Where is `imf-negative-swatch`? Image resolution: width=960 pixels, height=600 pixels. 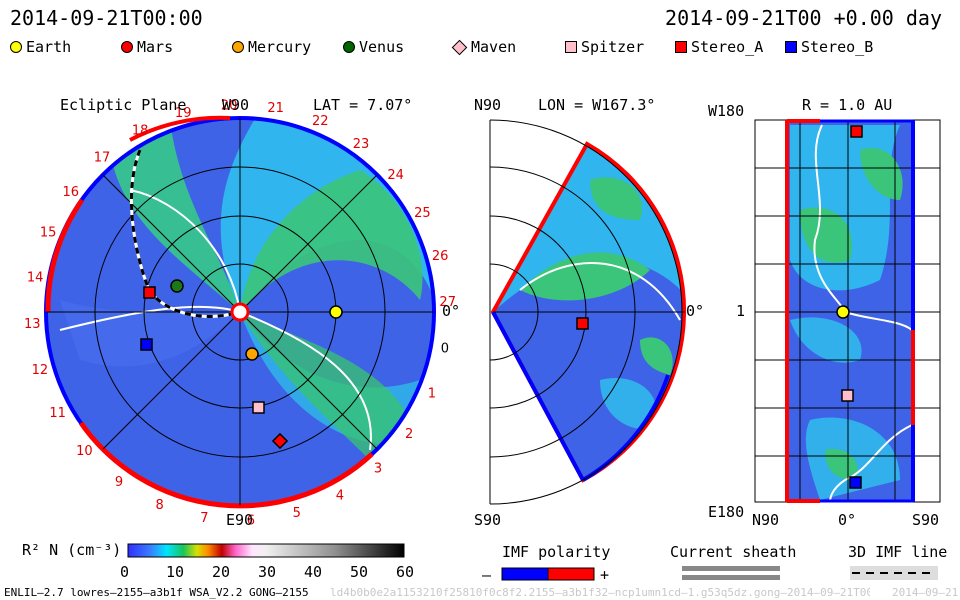
imf-negative-swatch is located at coordinates (525, 574).